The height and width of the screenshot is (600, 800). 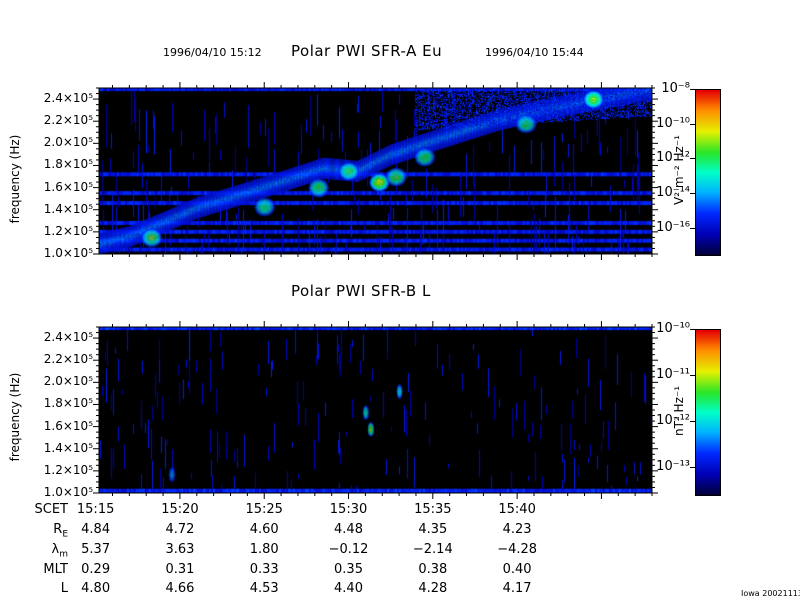 What do you see at coordinates (60, 531) in the screenshot?
I see `ephemeris-row-label: RE` at bounding box center [60, 531].